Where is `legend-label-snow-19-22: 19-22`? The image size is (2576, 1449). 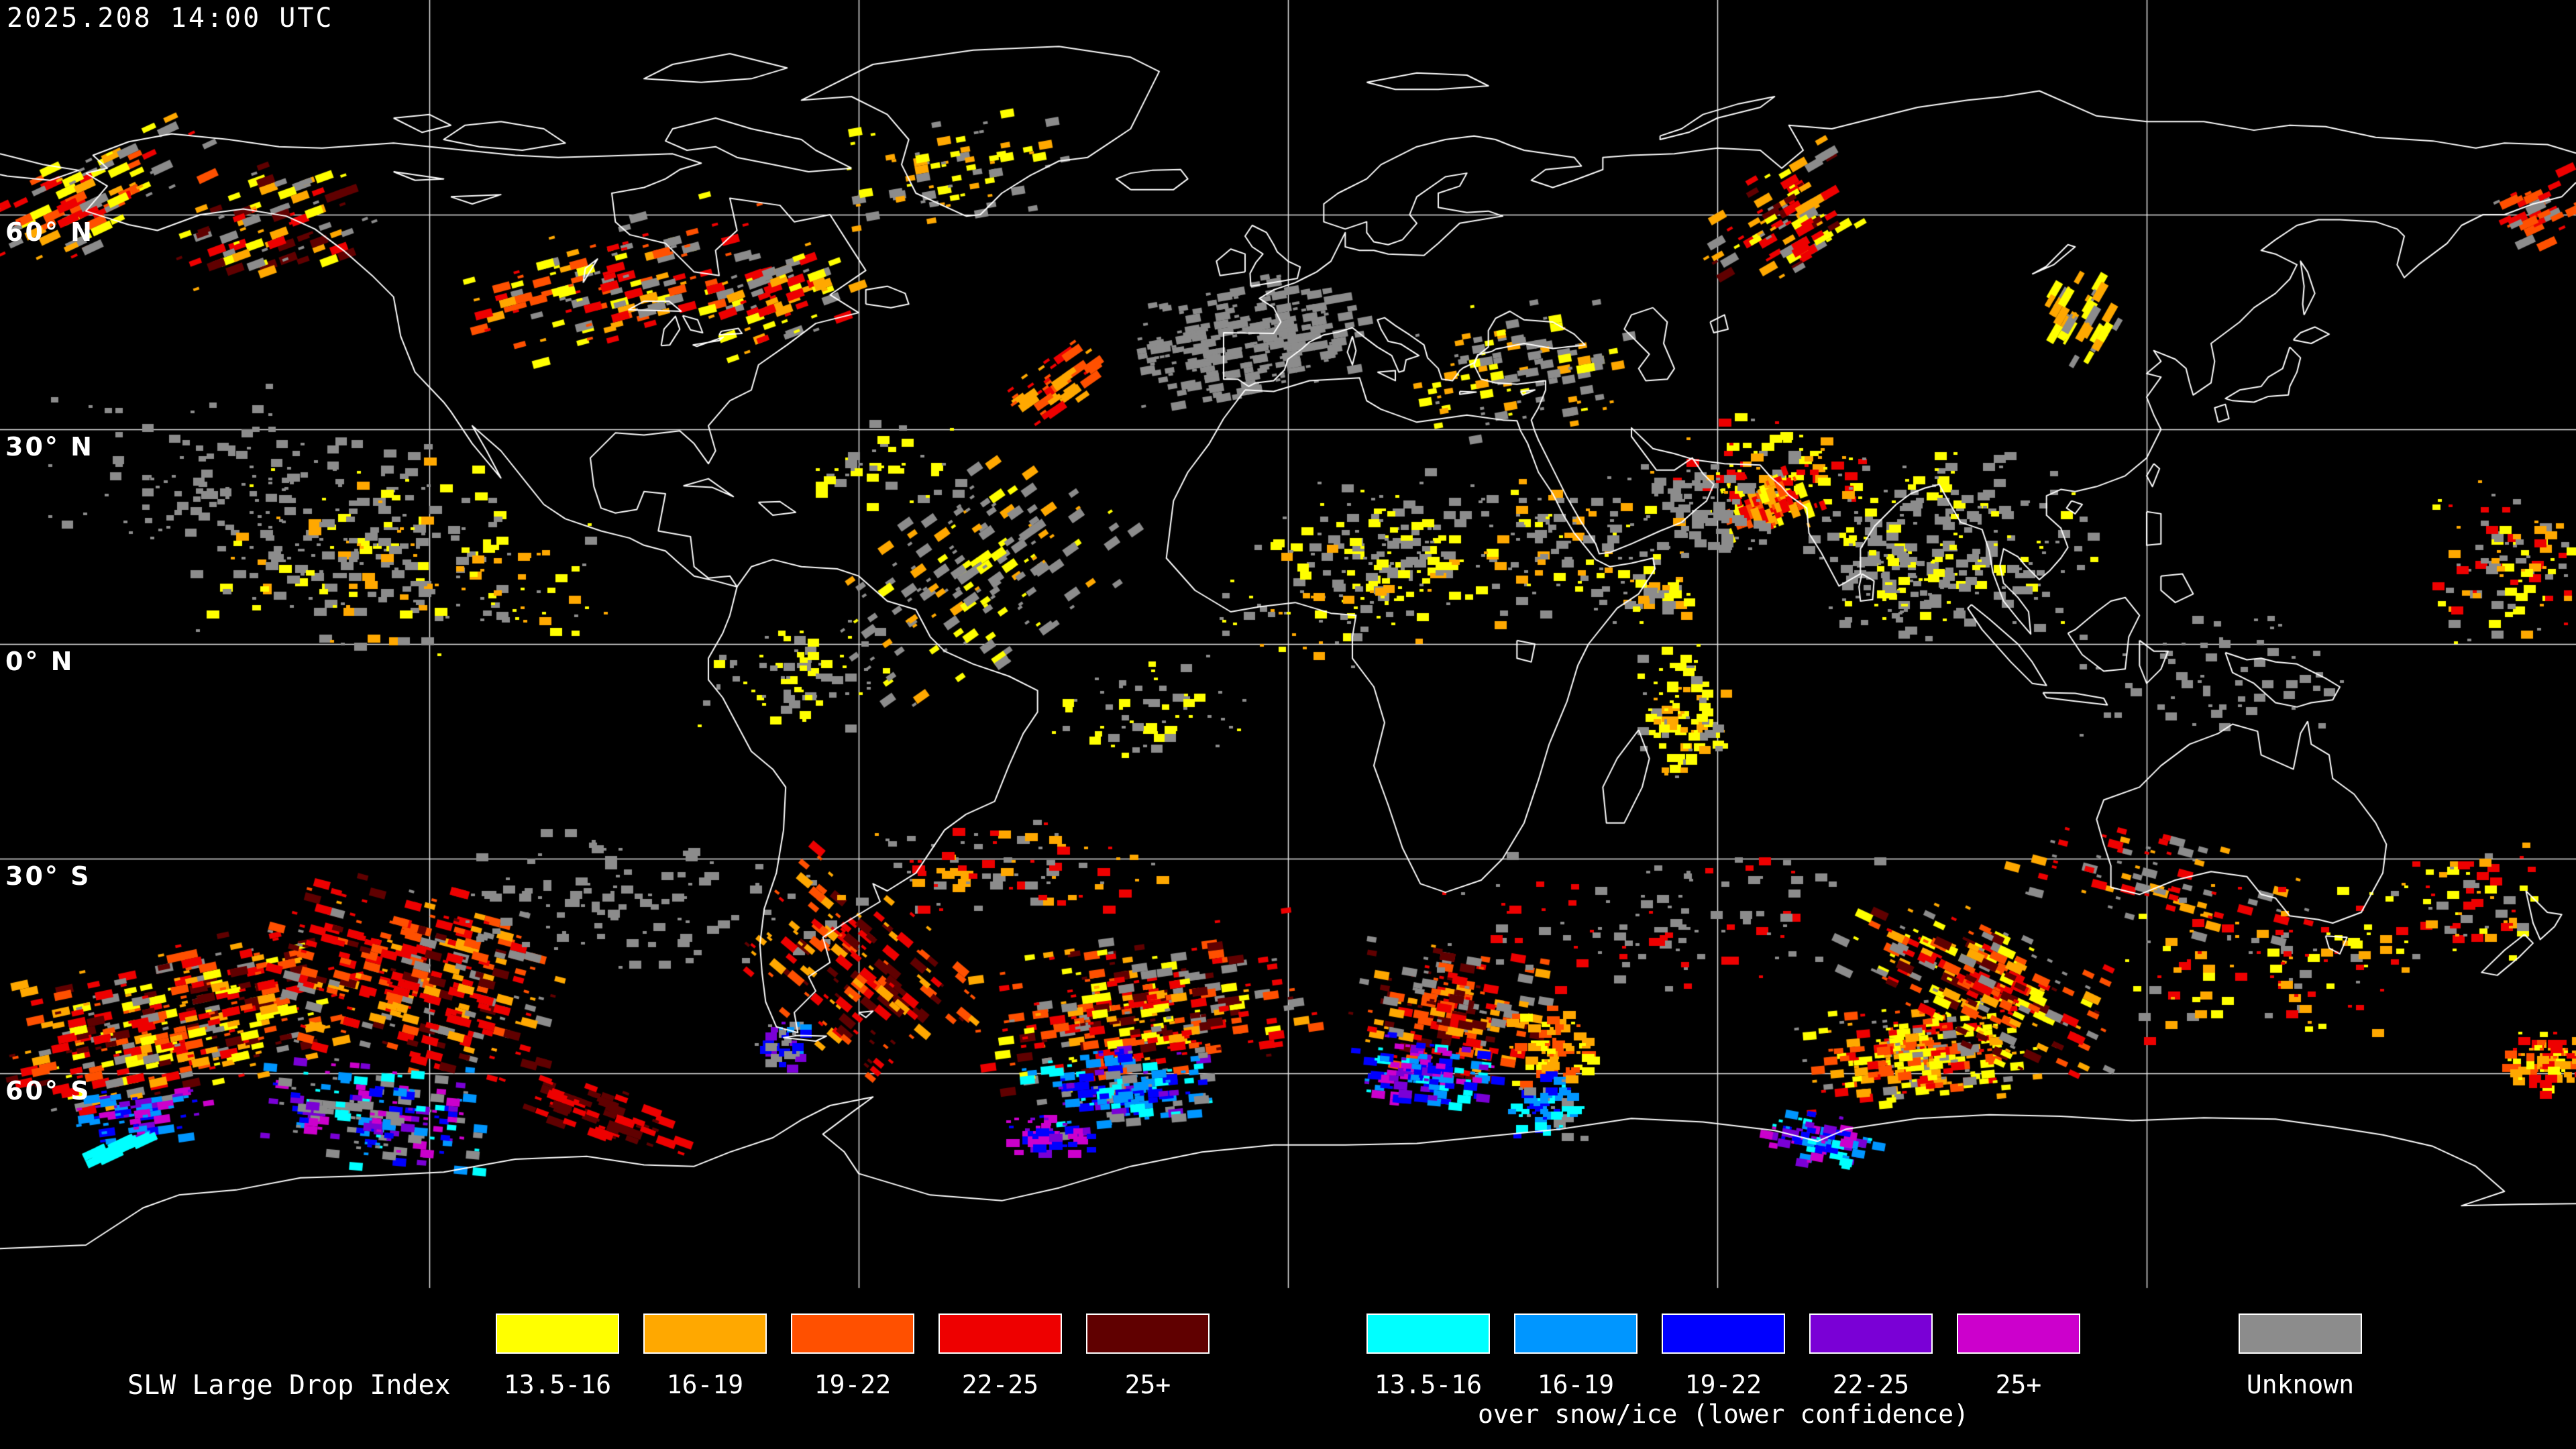 legend-label-snow-19-22: 19-22 is located at coordinates (1723, 1384).